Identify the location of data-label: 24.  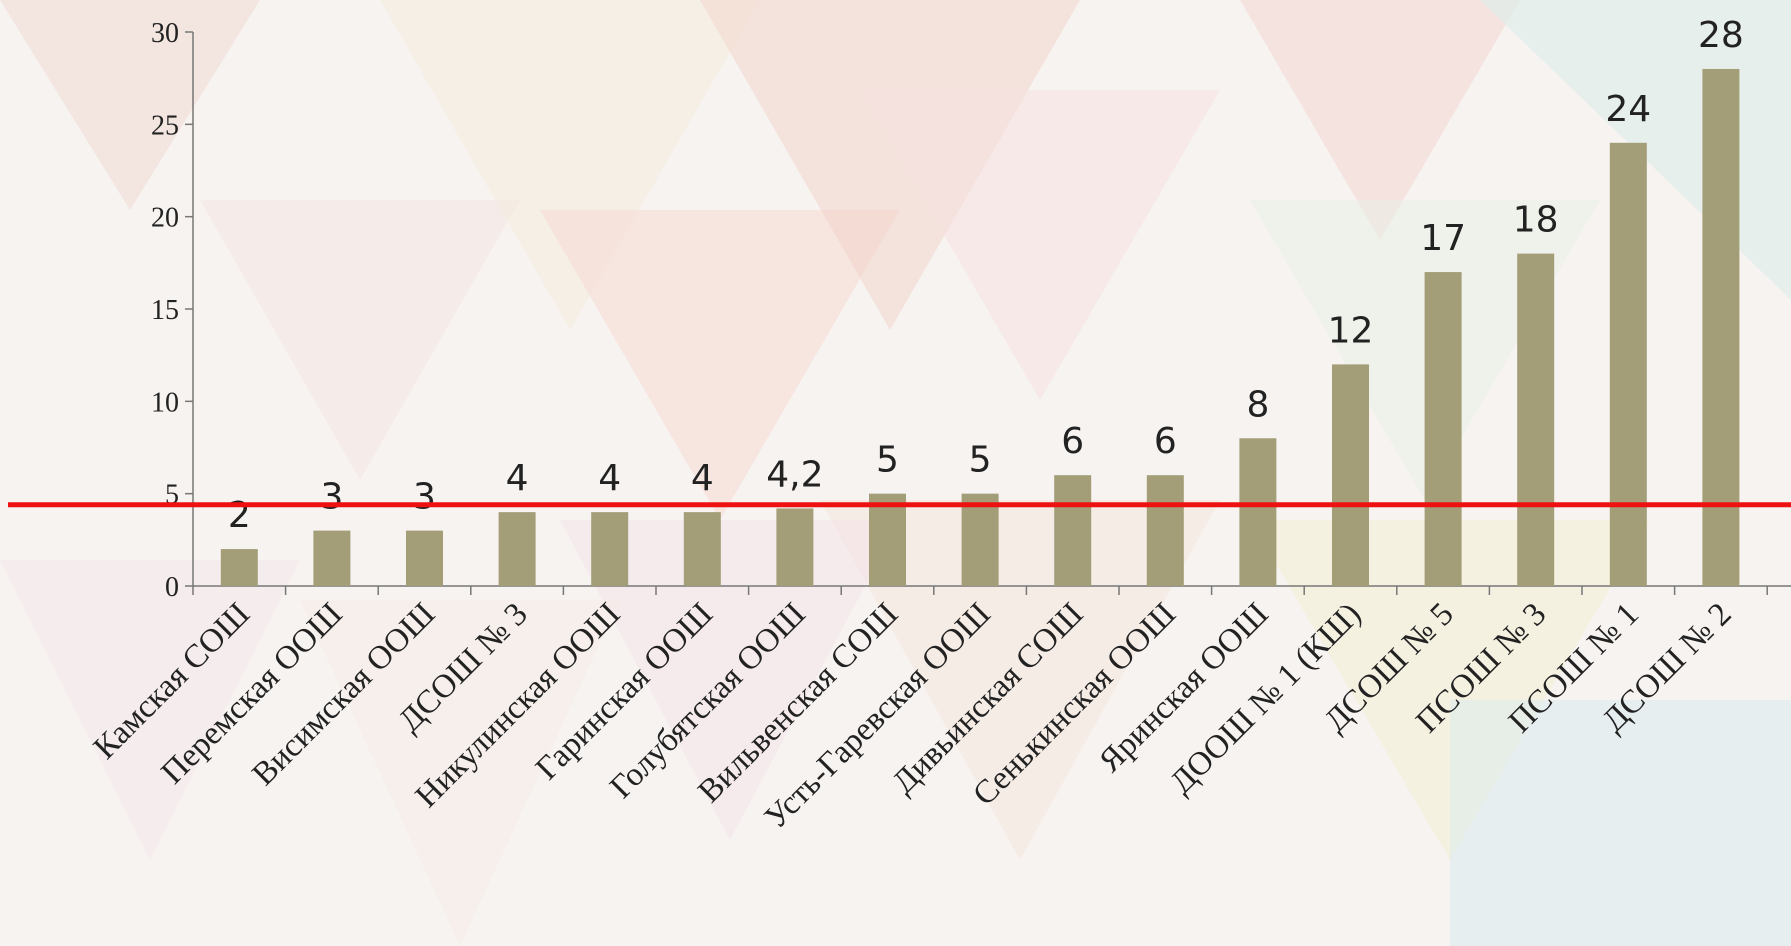
(1628, 109).